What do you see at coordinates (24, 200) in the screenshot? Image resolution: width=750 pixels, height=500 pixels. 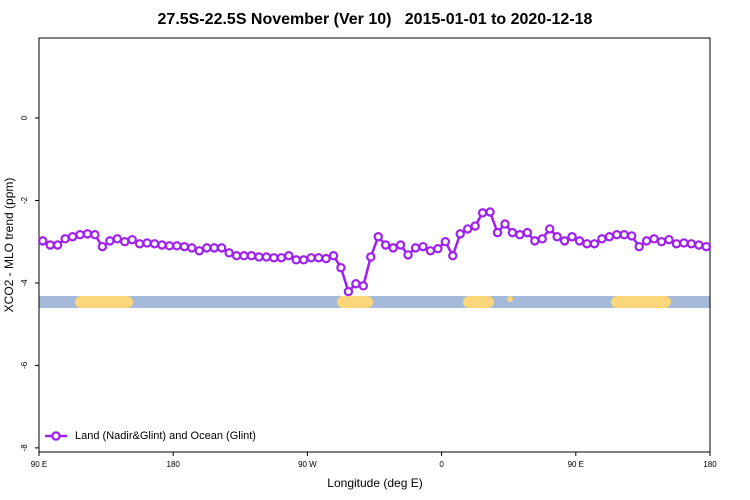 I see `y-tick-label: -2` at bounding box center [24, 200].